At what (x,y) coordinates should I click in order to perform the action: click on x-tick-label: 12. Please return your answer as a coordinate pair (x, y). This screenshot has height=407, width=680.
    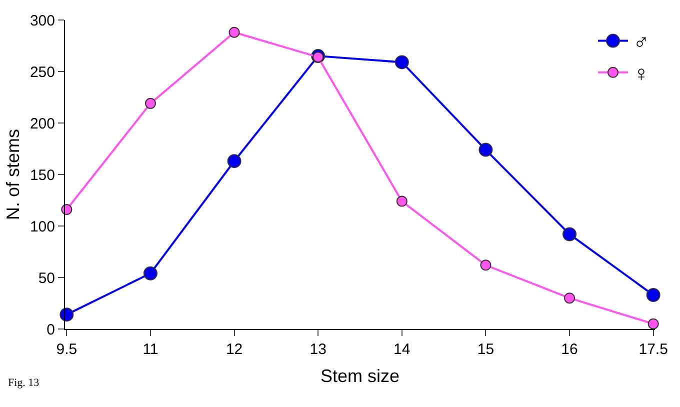
    Looking at the image, I should click on (234, 349).